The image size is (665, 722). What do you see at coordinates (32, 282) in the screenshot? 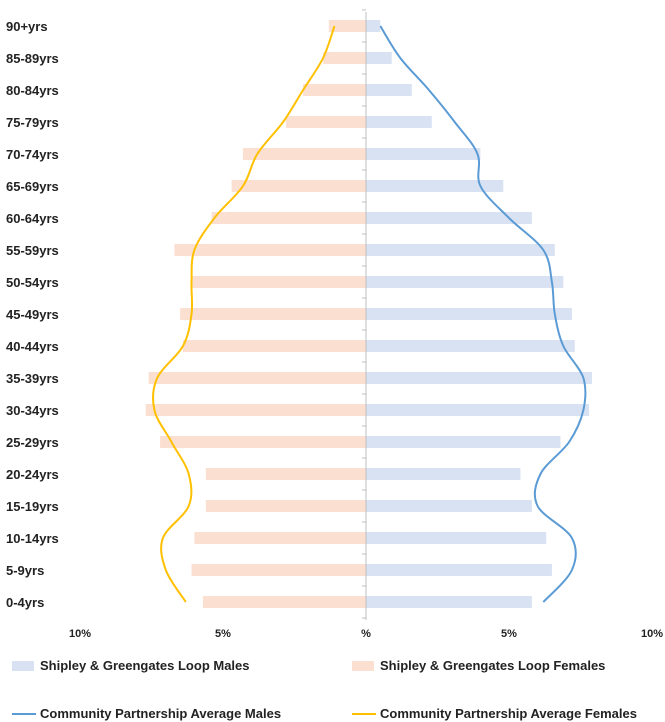
I see `y-tick-label-50-54yrs: 50-54yrs` at bounding box center [32, 282].